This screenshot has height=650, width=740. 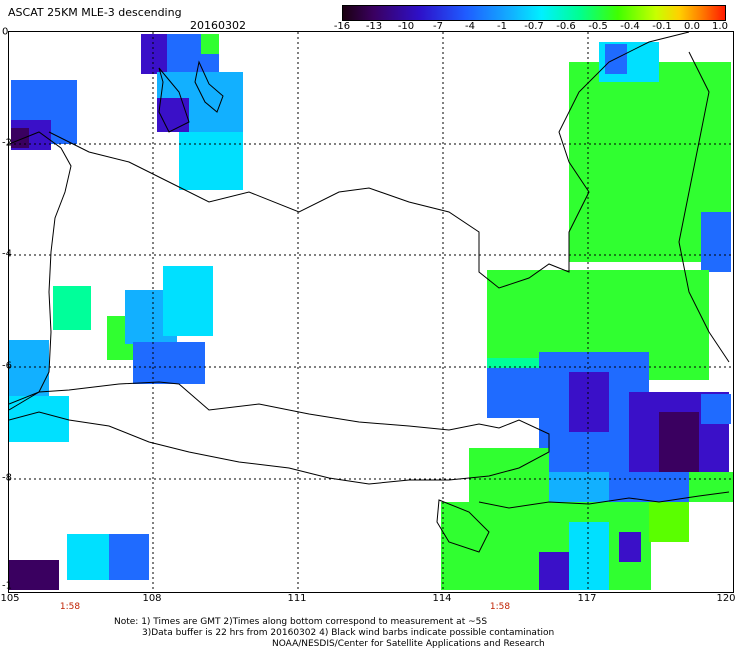 I want to click on longitude-label: 114, so click(x=442, y=598).